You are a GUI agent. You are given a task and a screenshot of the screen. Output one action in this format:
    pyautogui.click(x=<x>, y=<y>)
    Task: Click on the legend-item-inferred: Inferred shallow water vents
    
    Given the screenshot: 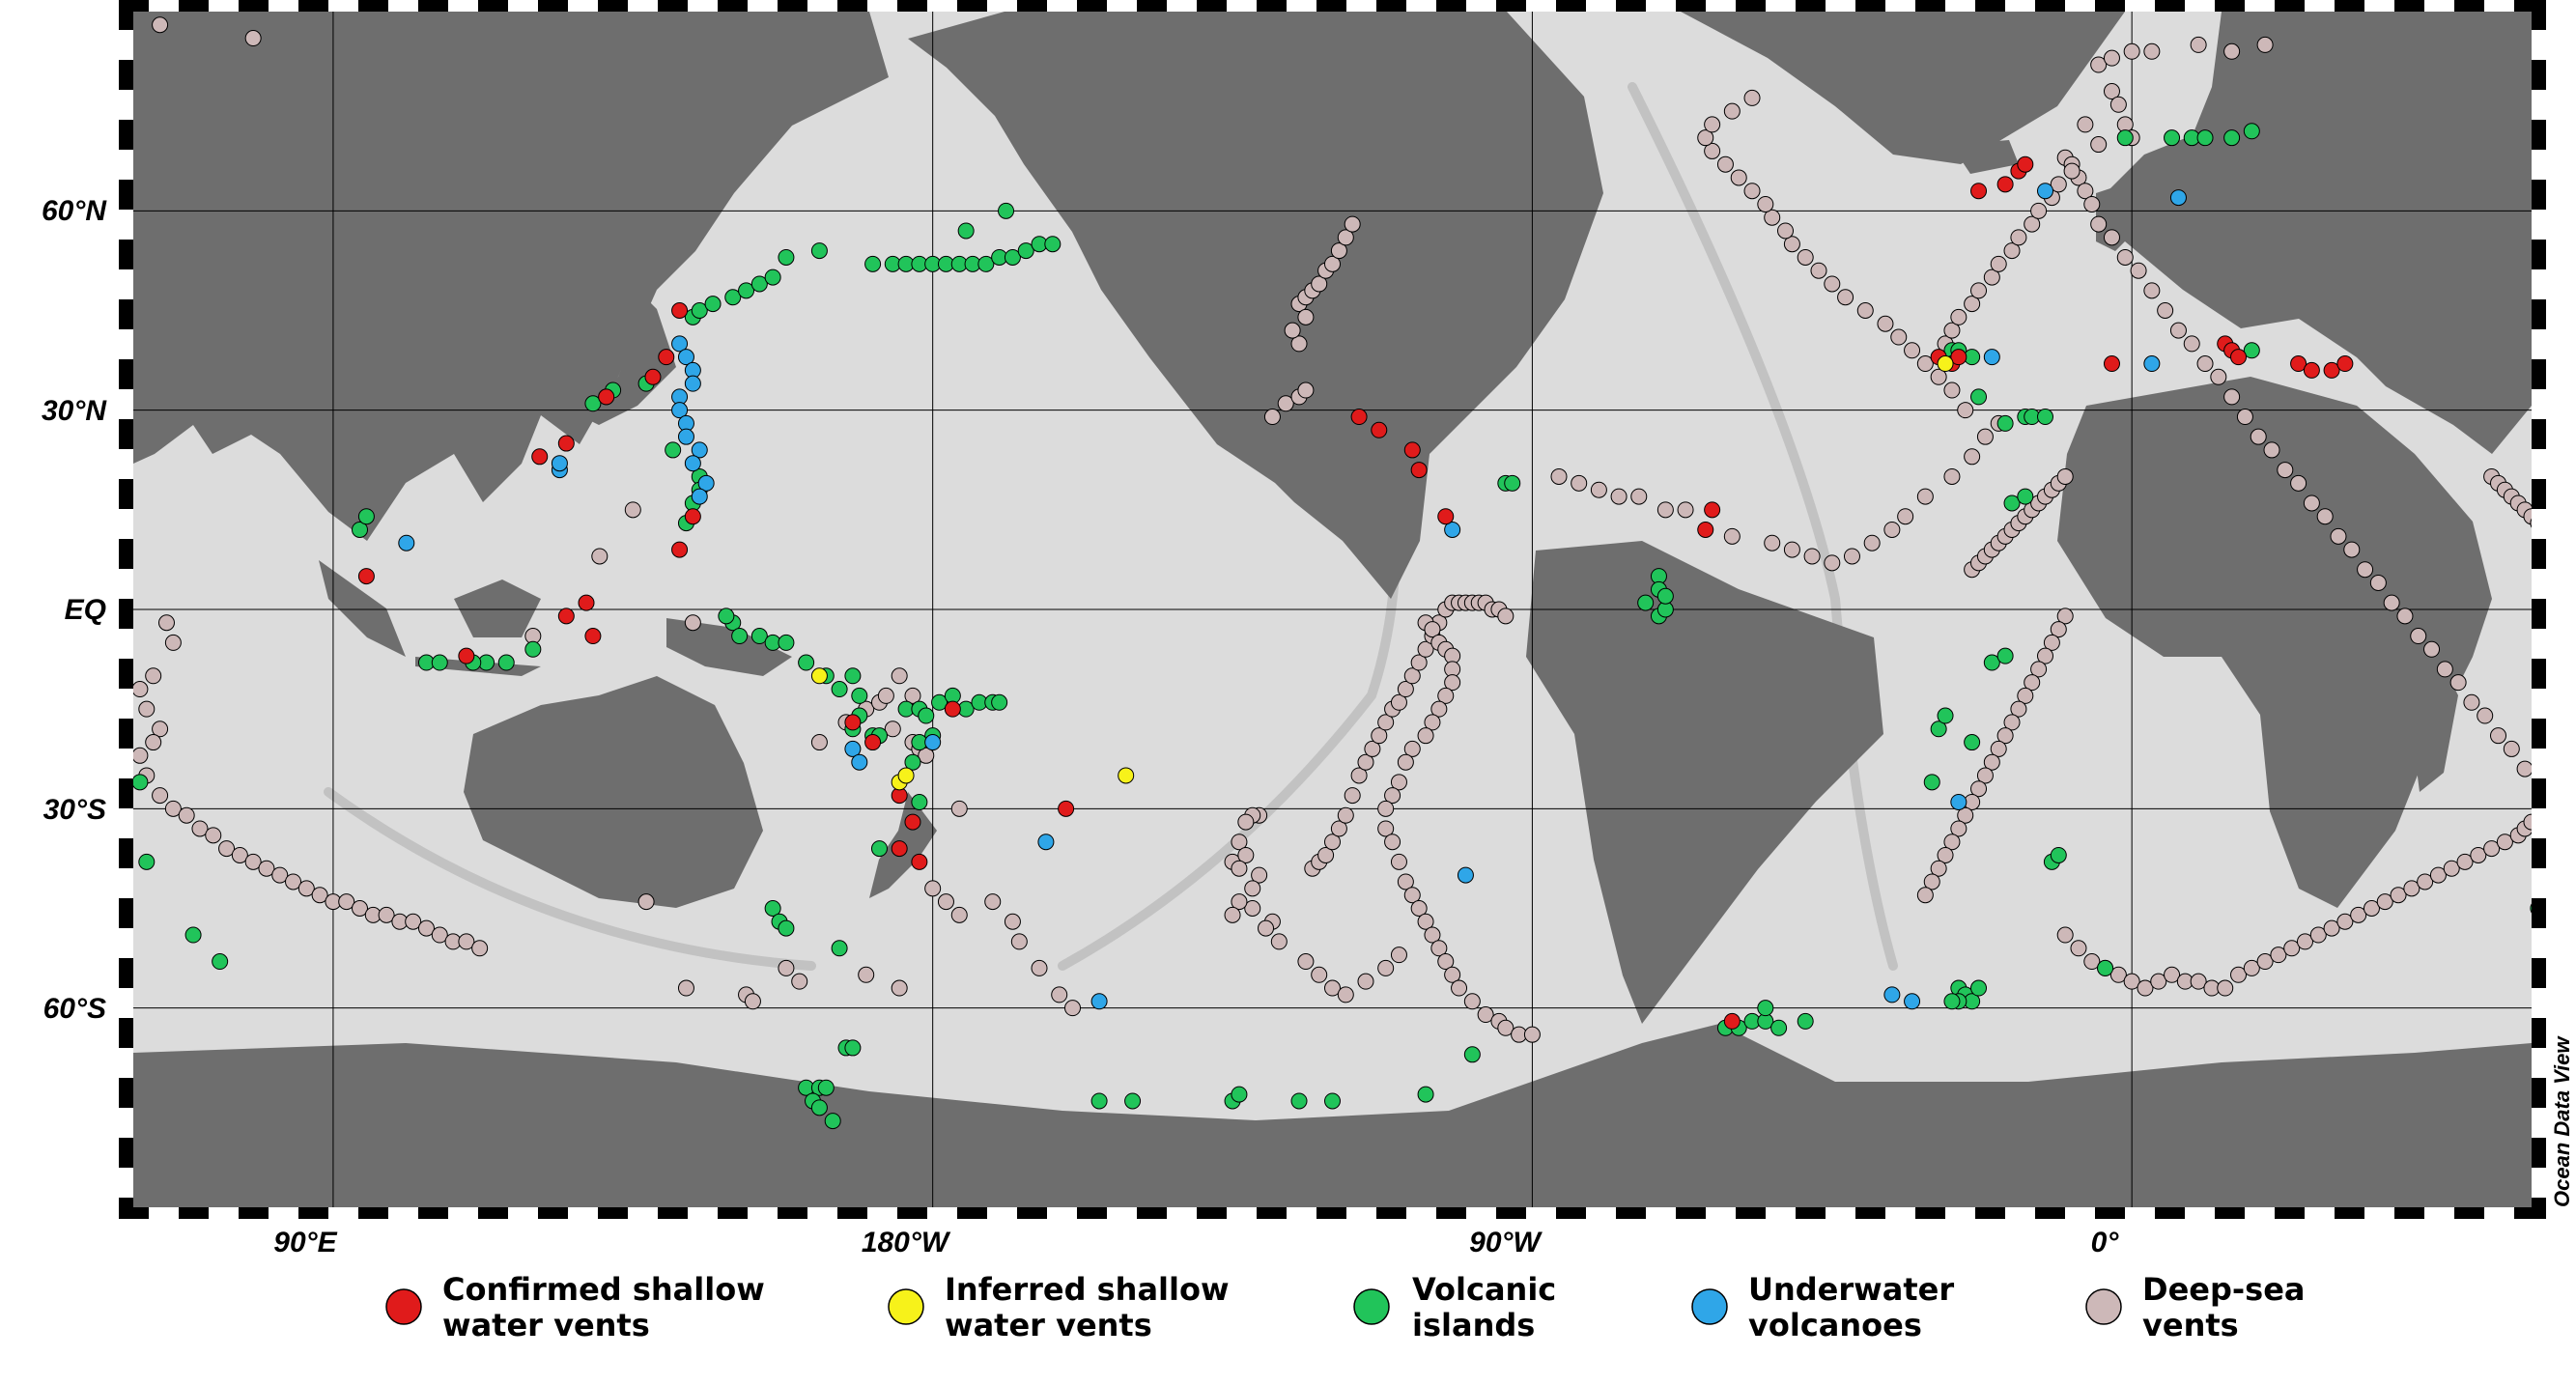 What is the action you would take?
    pyautogui.click(x=1059, y=1307)
    